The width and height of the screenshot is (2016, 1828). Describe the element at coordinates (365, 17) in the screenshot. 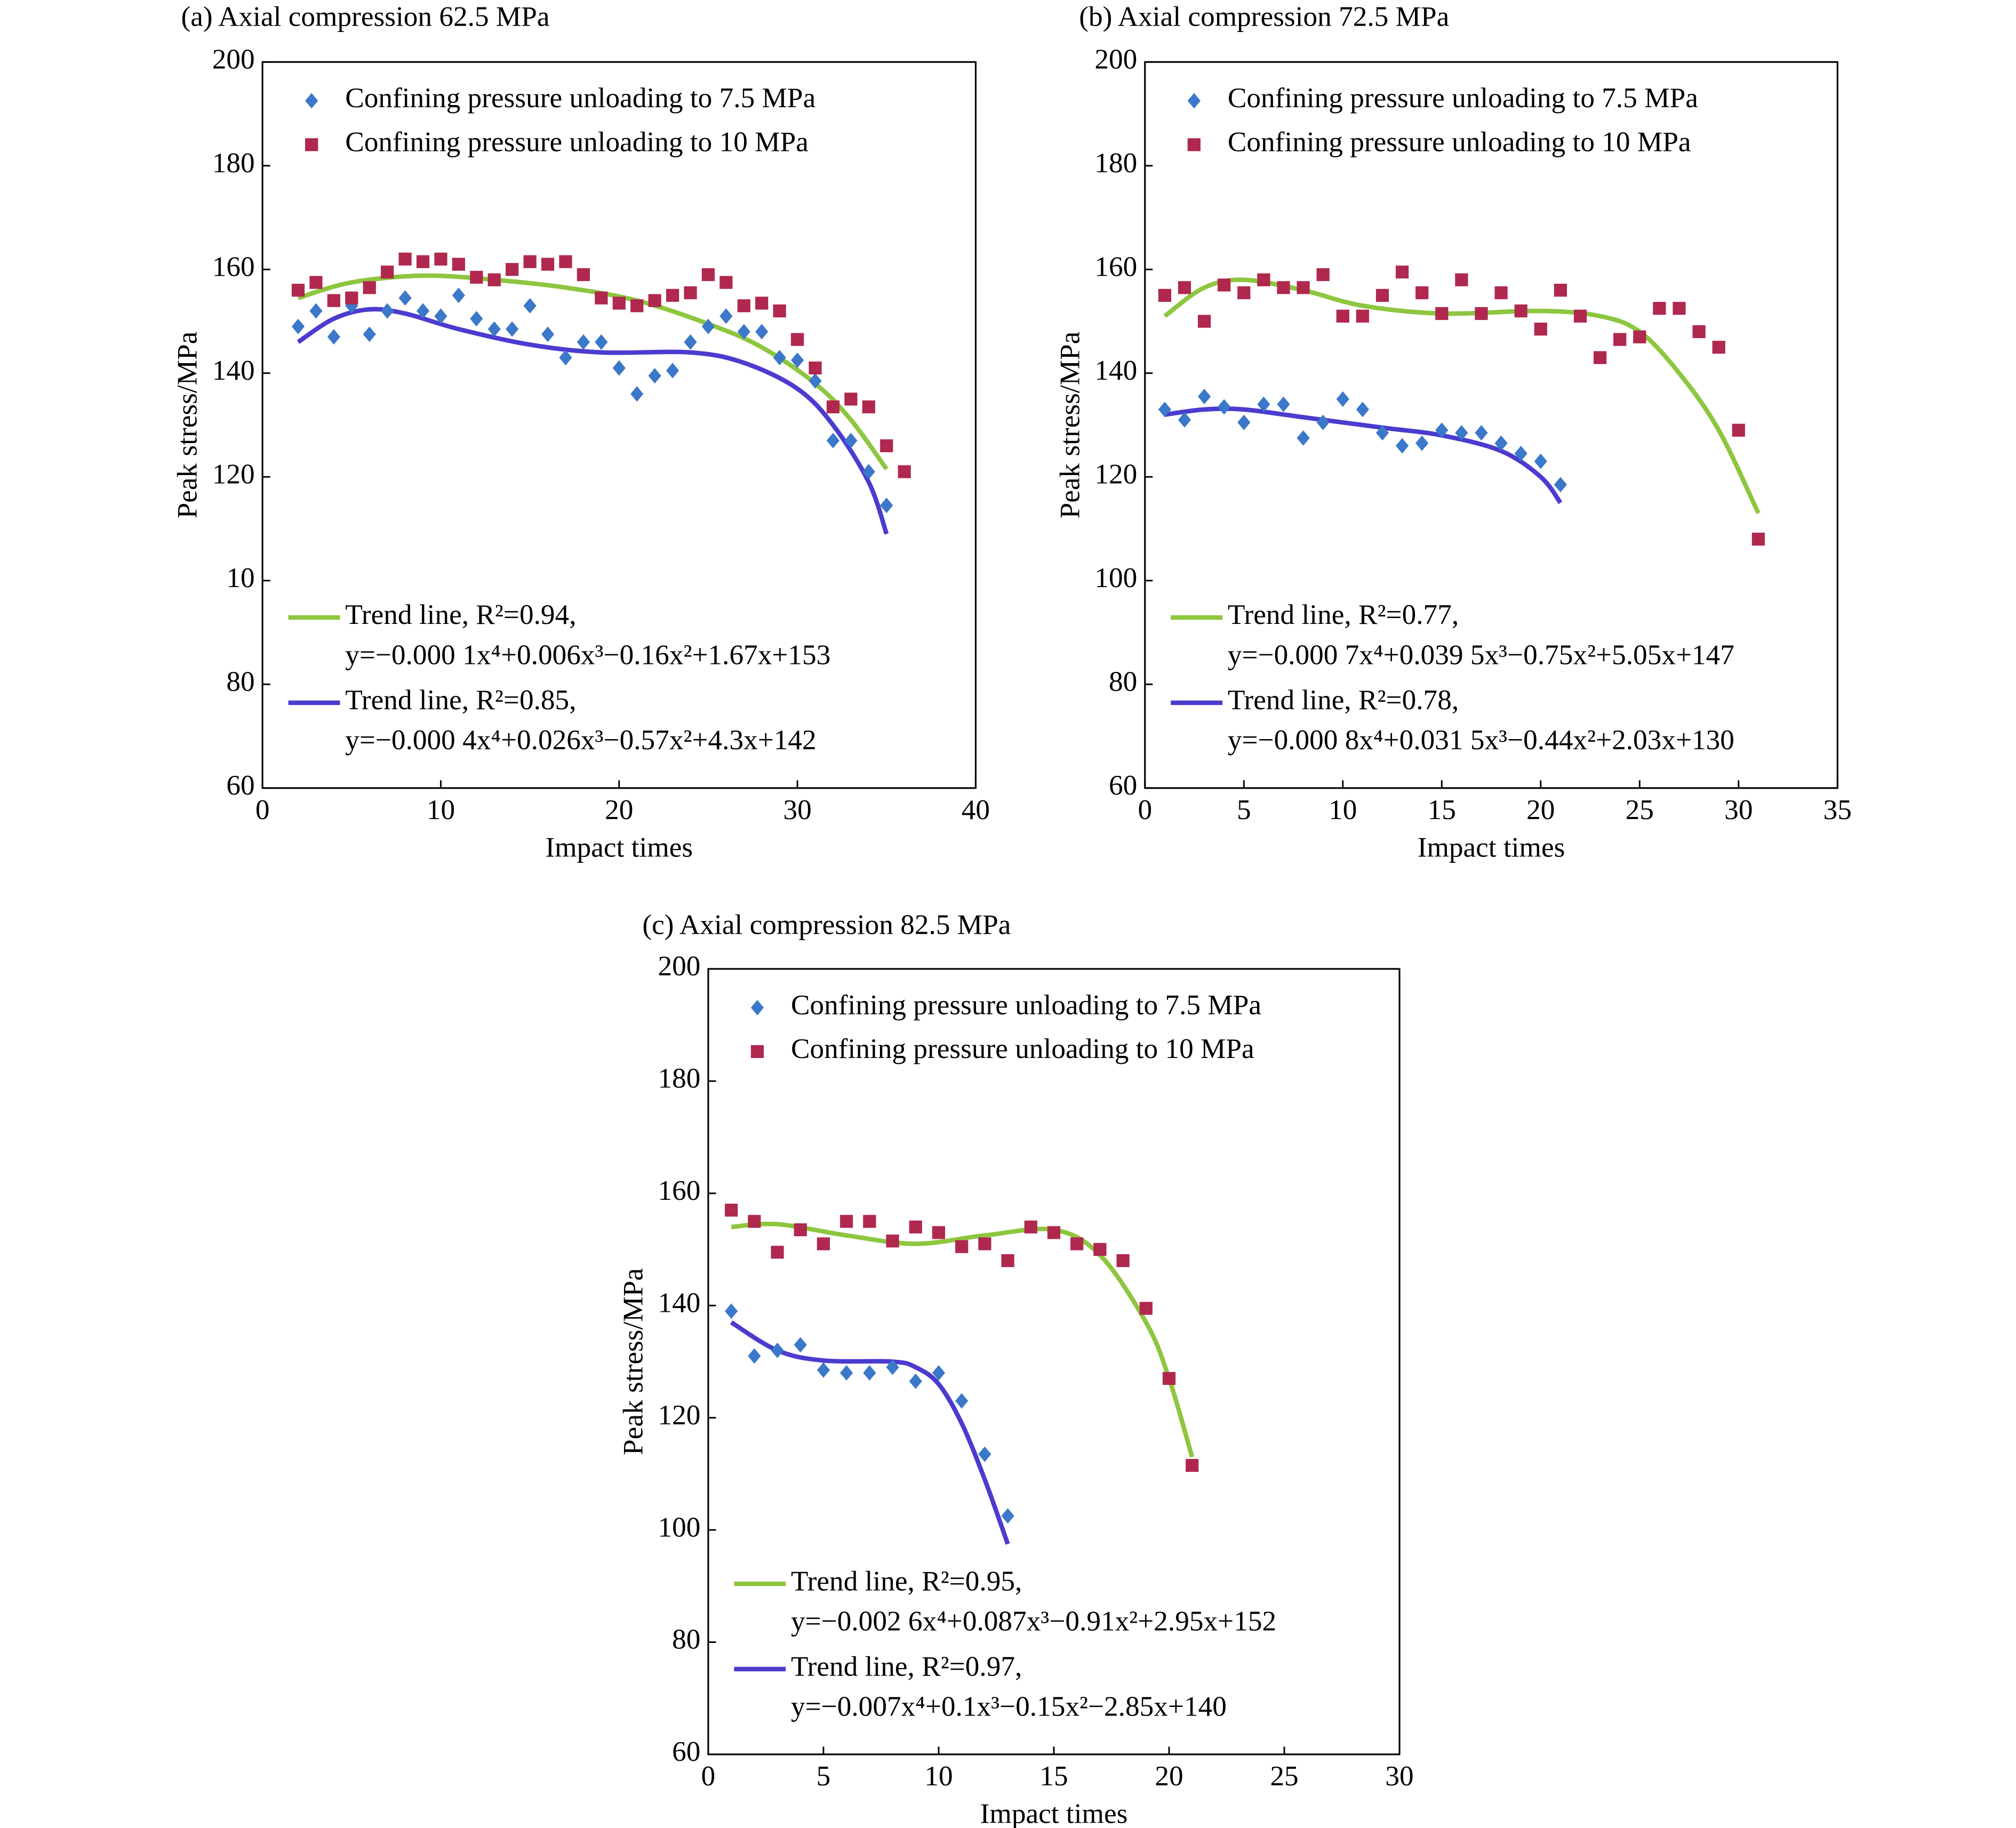

I see `chart-title: (a) Axial compression 62.5 MPa` at that location.